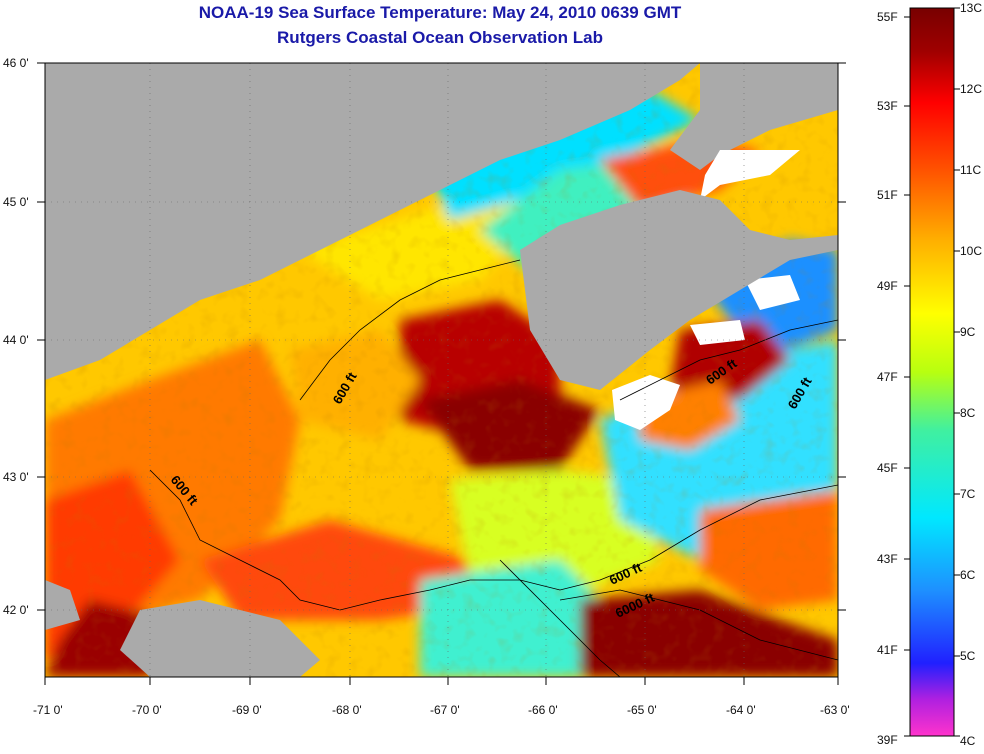 The height and width of the screenshot is (754, 984). I want to click on colorbar-c-label: 5C, so click(968, 656).